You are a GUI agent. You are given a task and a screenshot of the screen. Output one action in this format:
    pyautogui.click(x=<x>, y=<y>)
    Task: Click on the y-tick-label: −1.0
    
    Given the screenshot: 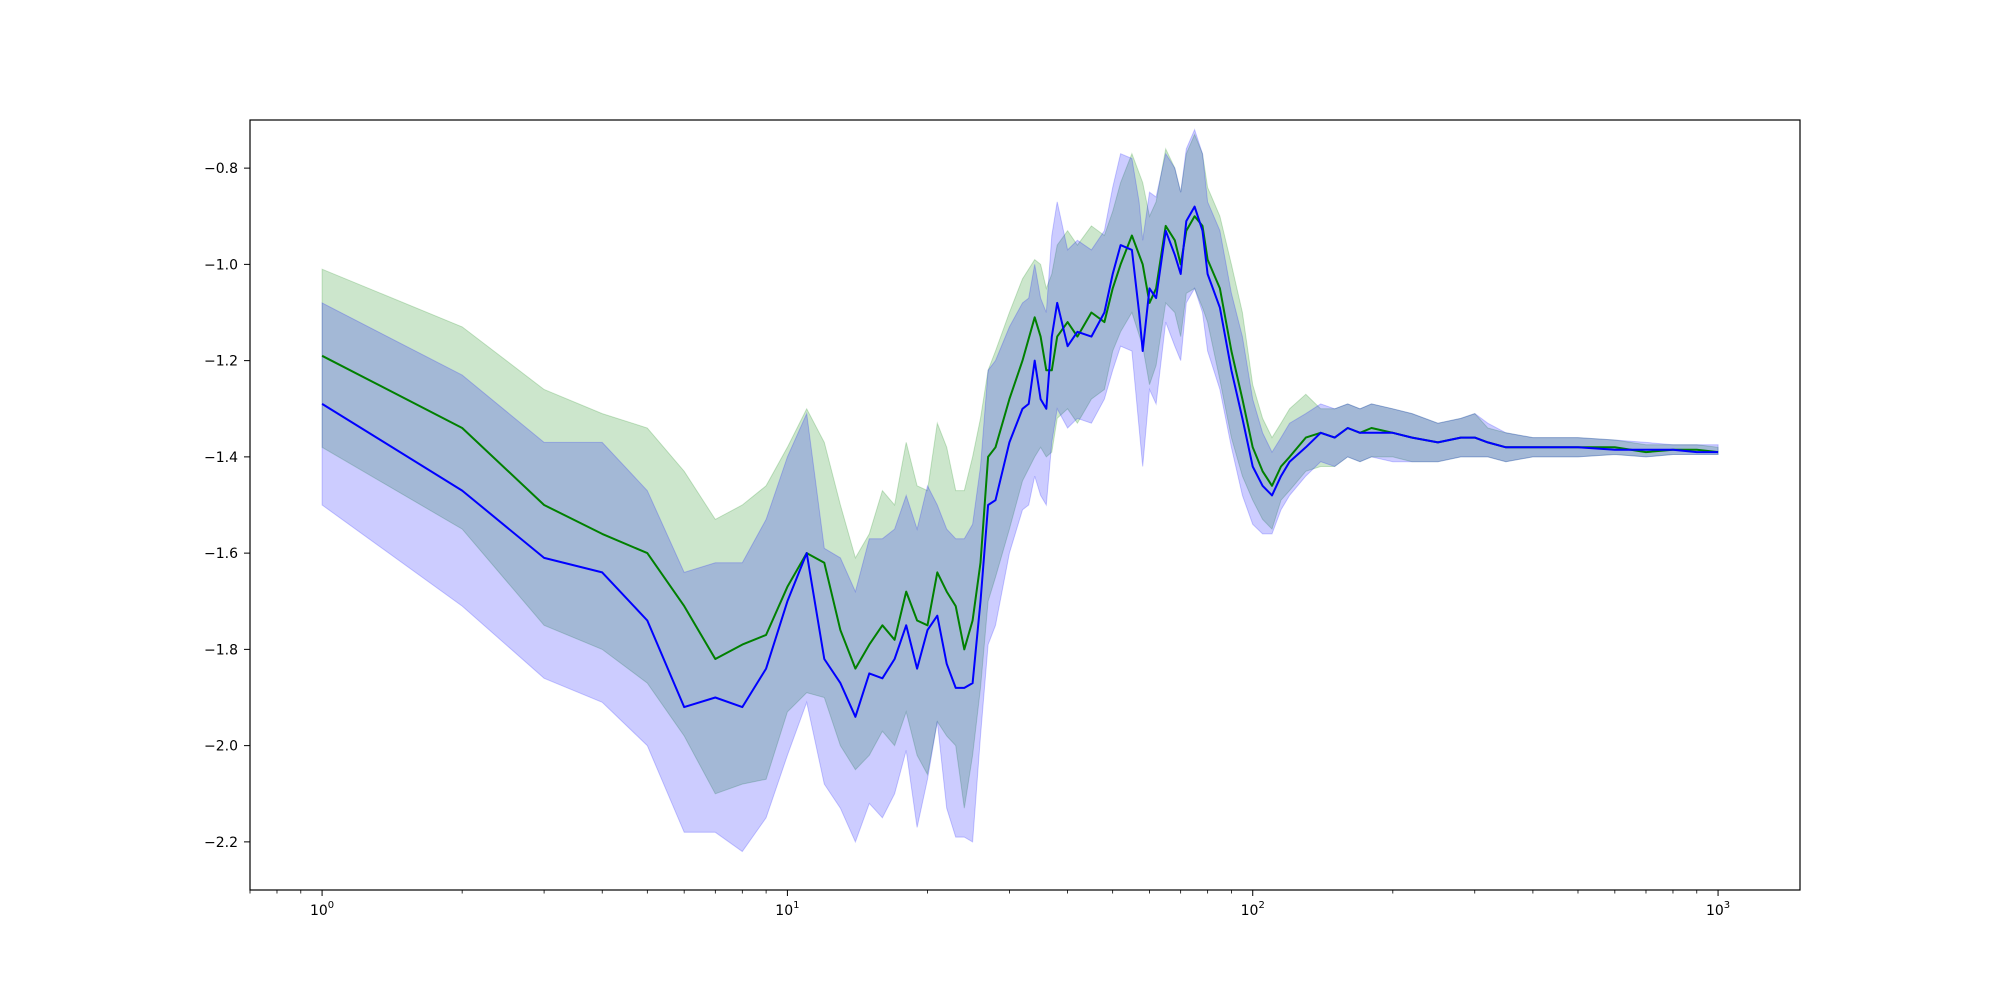 What is the action you would take?
    pyautogui.click(x=221, y=265)
    